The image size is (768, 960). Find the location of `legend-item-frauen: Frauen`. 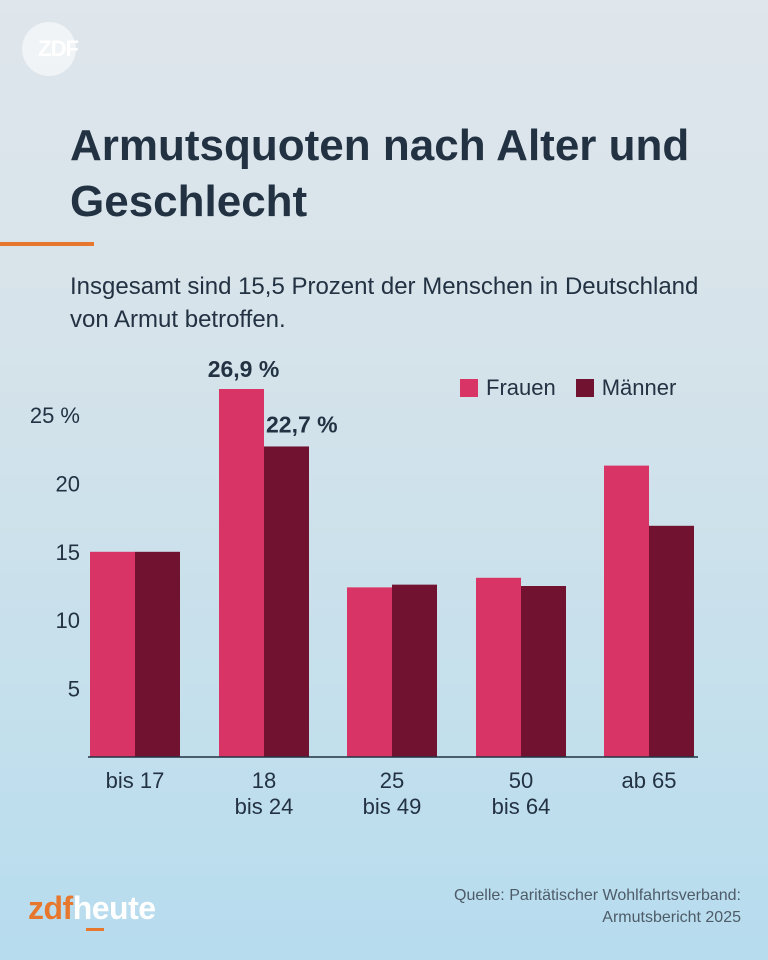

legend-item-frauen: Frauen is located at coordinates (508, 388).